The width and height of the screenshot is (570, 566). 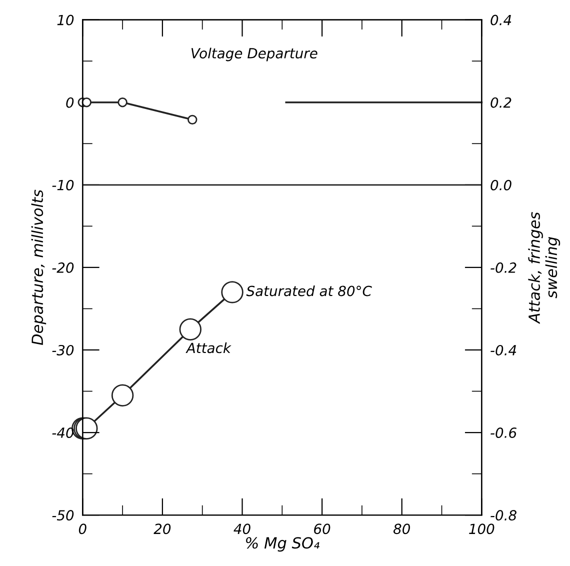 What do you see at coordinates (63, 185) in the screenshot?
I see `y-tick-label: -10` at bounding box center [63, 185].